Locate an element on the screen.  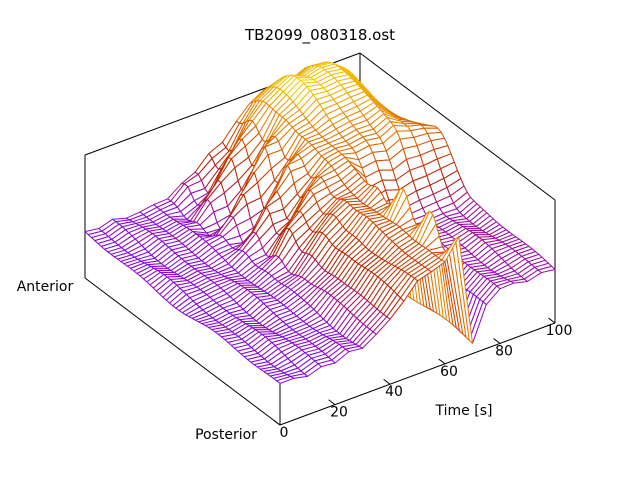
y-axis-near-label: Posterior is located at coordinates (226, 435).